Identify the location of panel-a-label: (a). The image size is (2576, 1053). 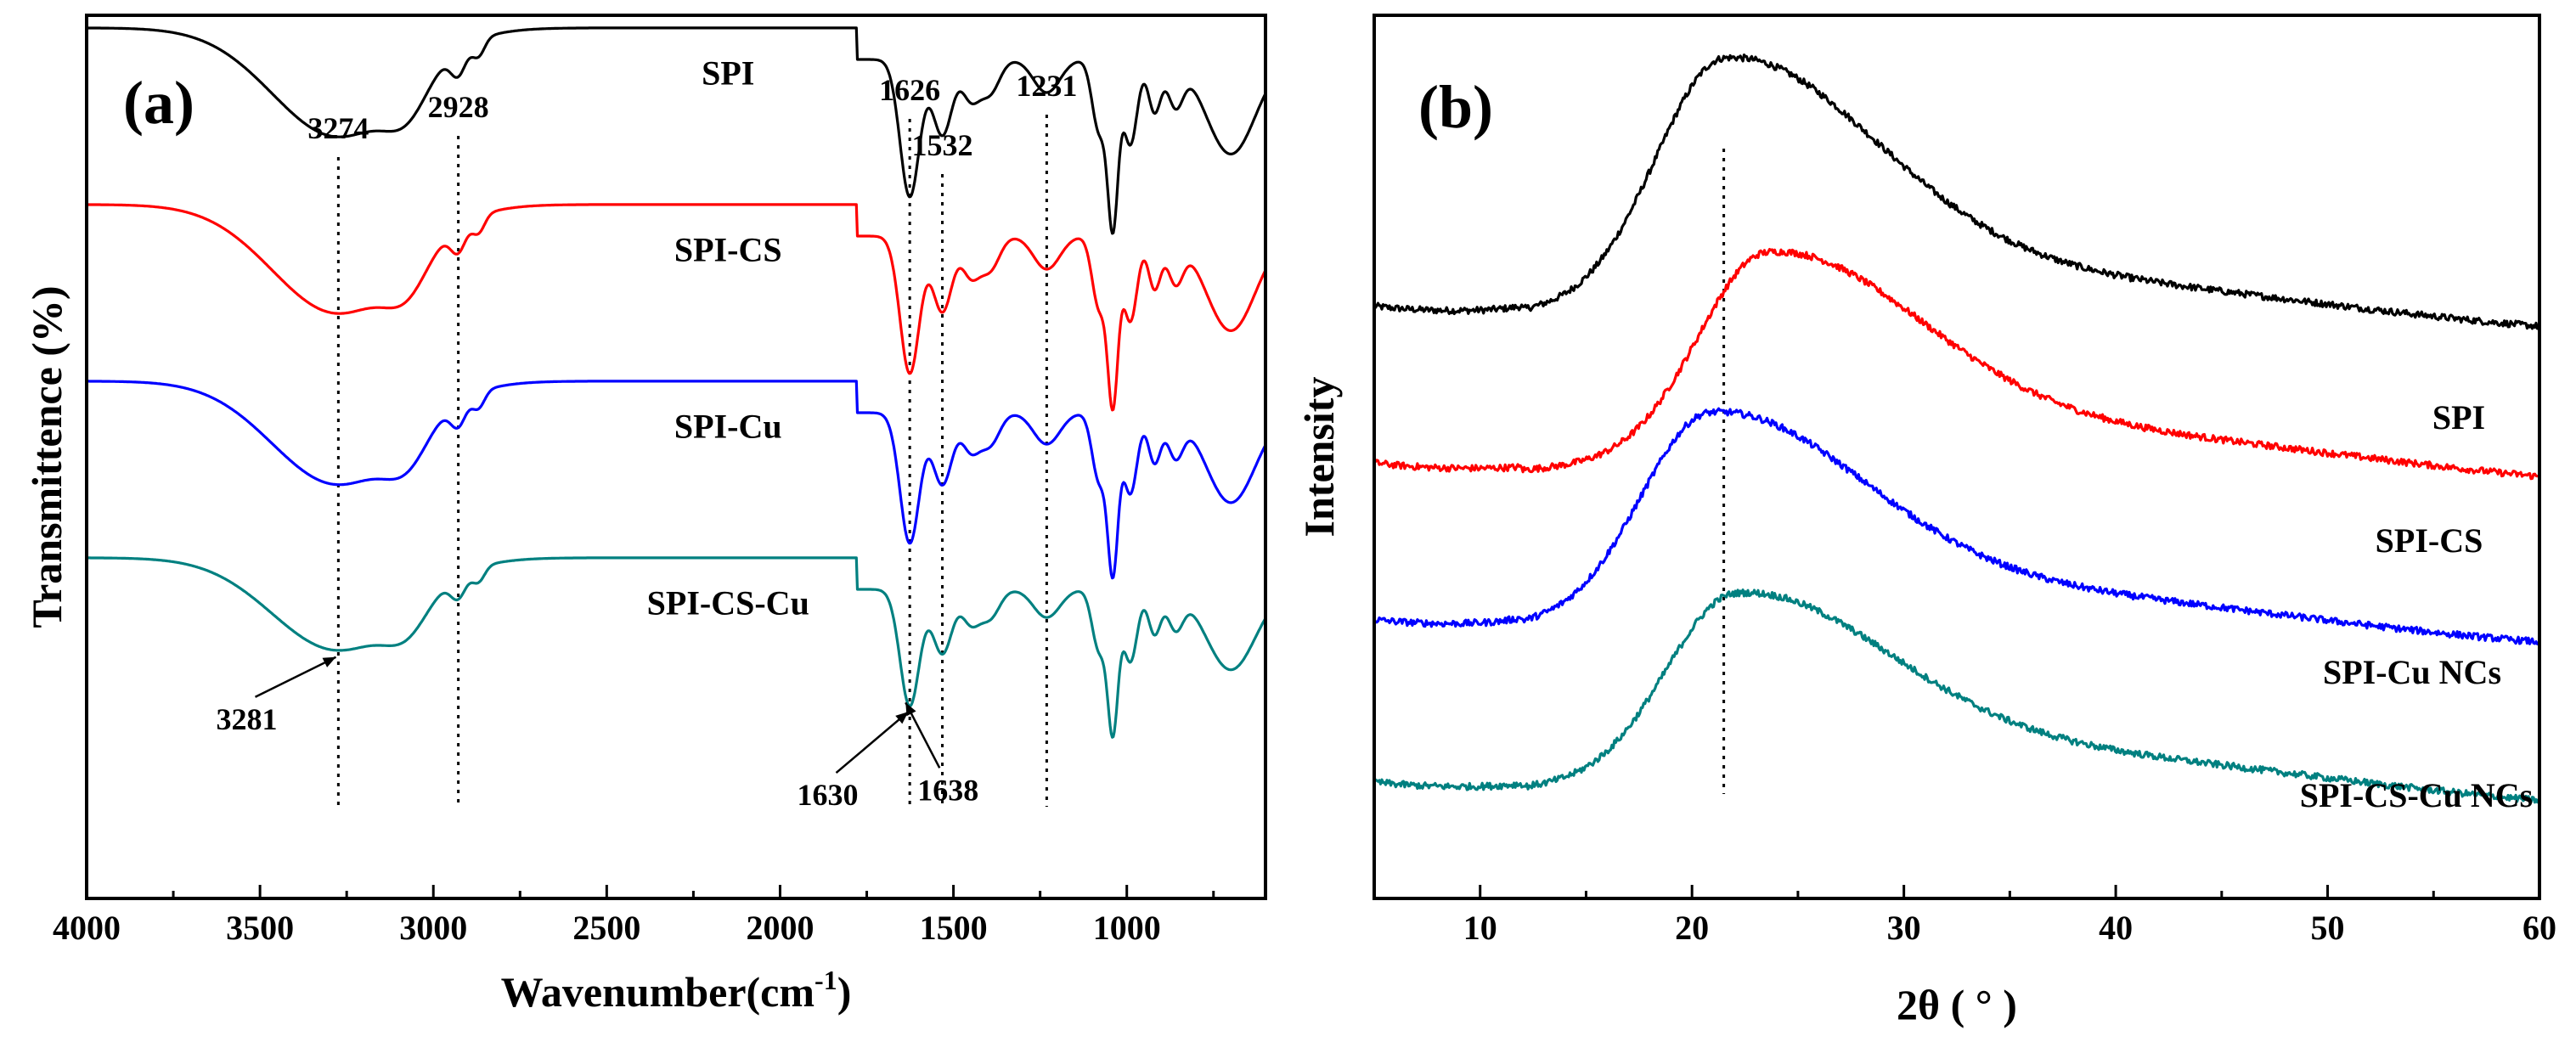
(158, 103).